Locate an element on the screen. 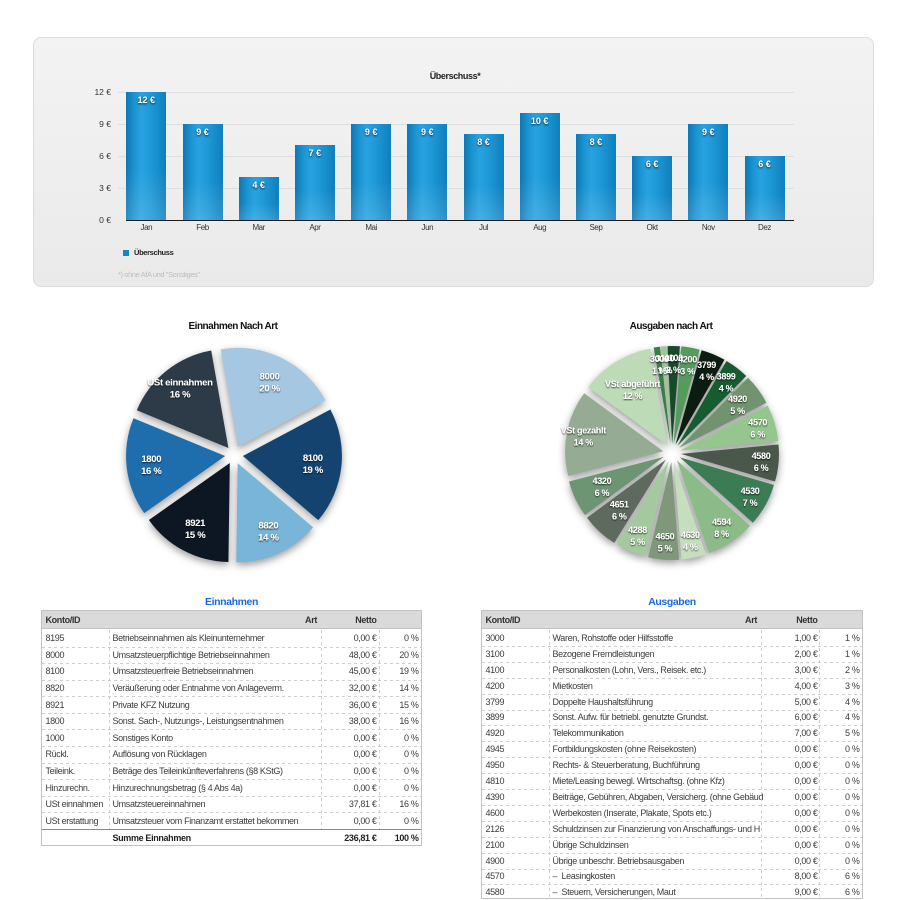 Image resolution: width=903 pixels, height=900 pixels. svg-text: VSt gezahlt is located at coordinates (584, 430).